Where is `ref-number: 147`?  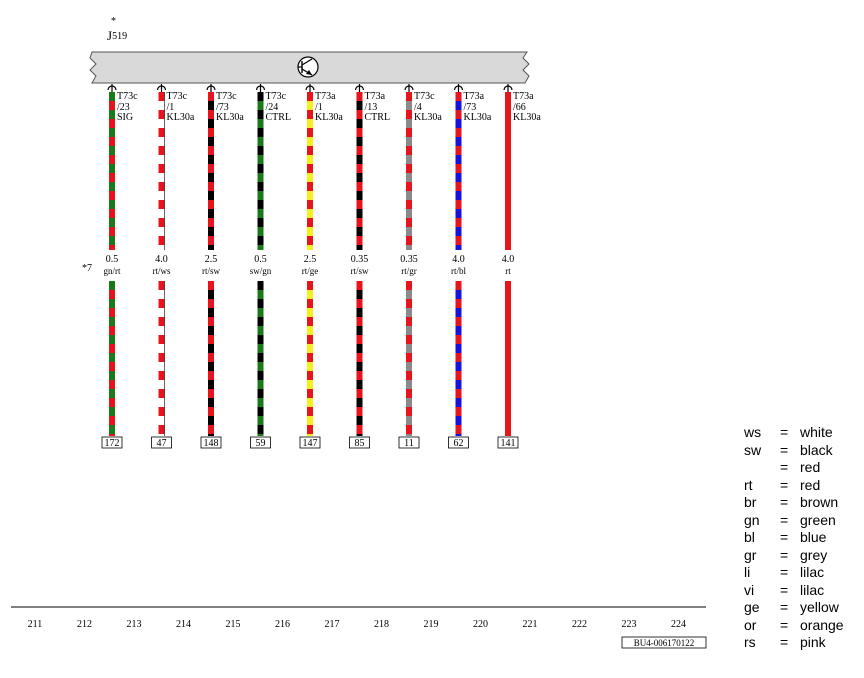
ref-number: 147 is located at coordinates (310, 443).